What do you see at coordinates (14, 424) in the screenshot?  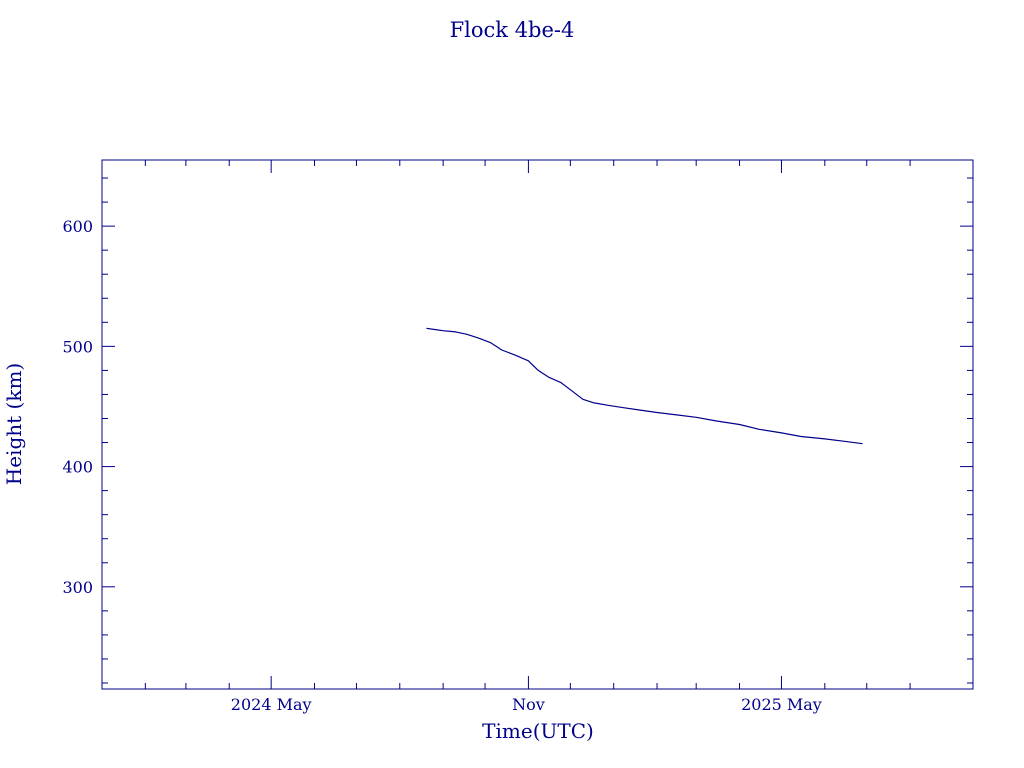 I see `y-axis-label: Height (km)` at bounding box center [14, 424].